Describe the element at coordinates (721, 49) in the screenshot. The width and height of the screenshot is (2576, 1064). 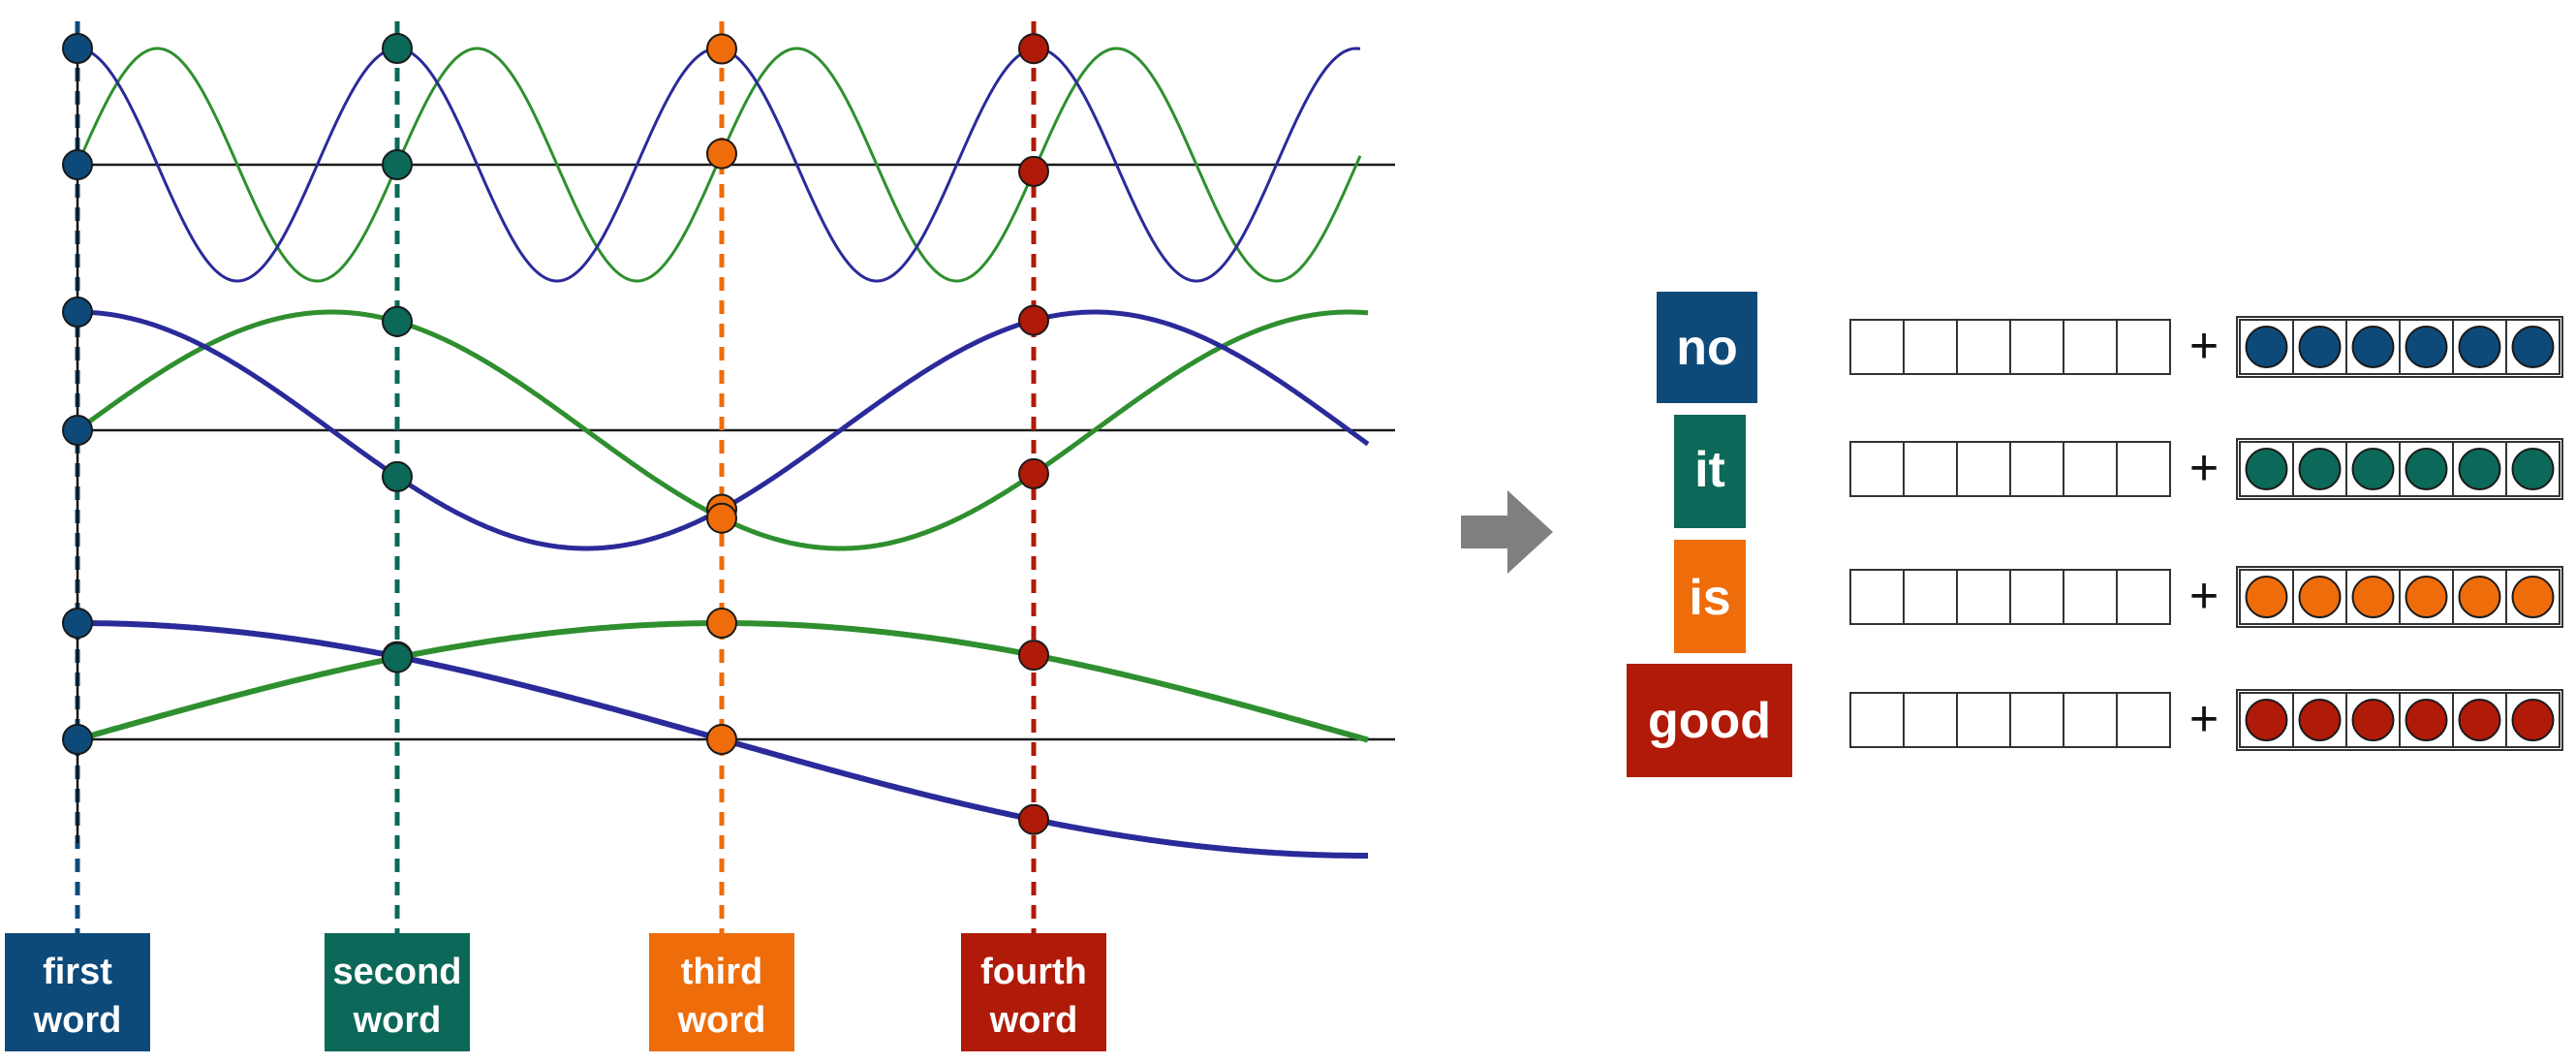
I see `dot-blue-pos3-row1` at that location.